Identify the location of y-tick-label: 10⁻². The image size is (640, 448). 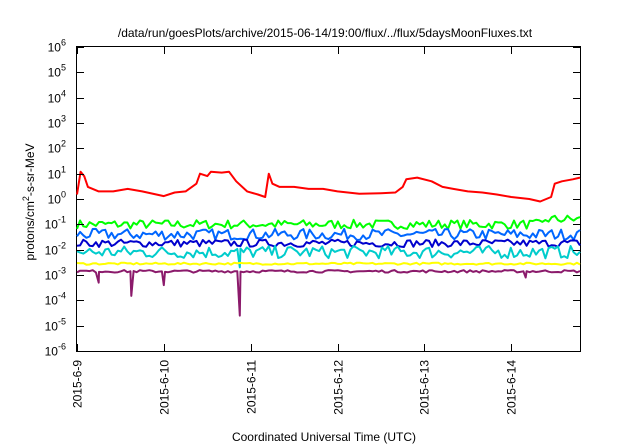
(55, 249).